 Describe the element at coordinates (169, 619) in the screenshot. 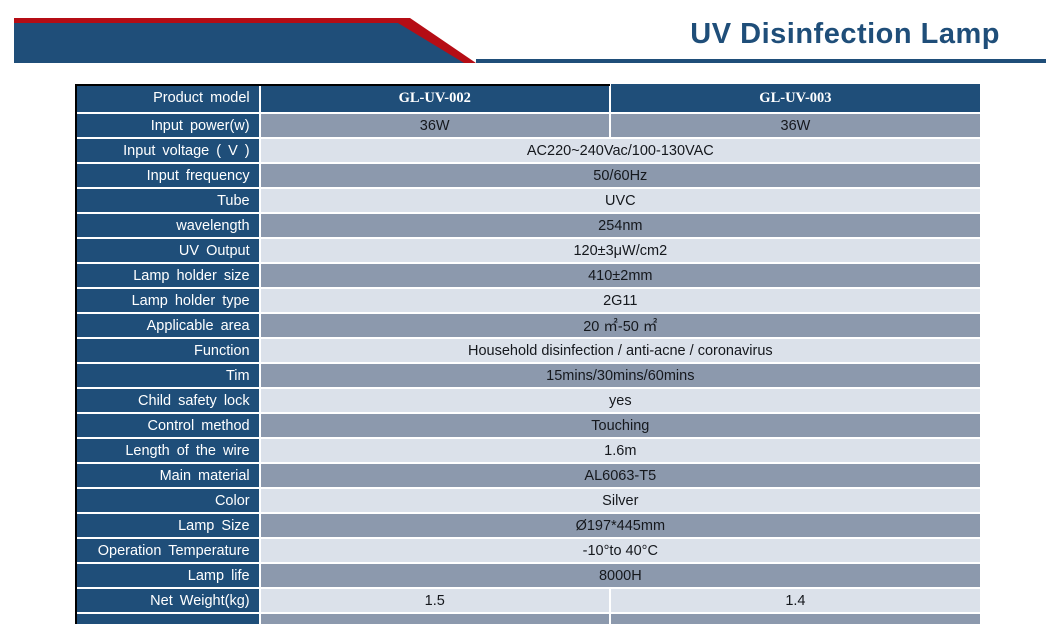

I see `row-label` at that location.